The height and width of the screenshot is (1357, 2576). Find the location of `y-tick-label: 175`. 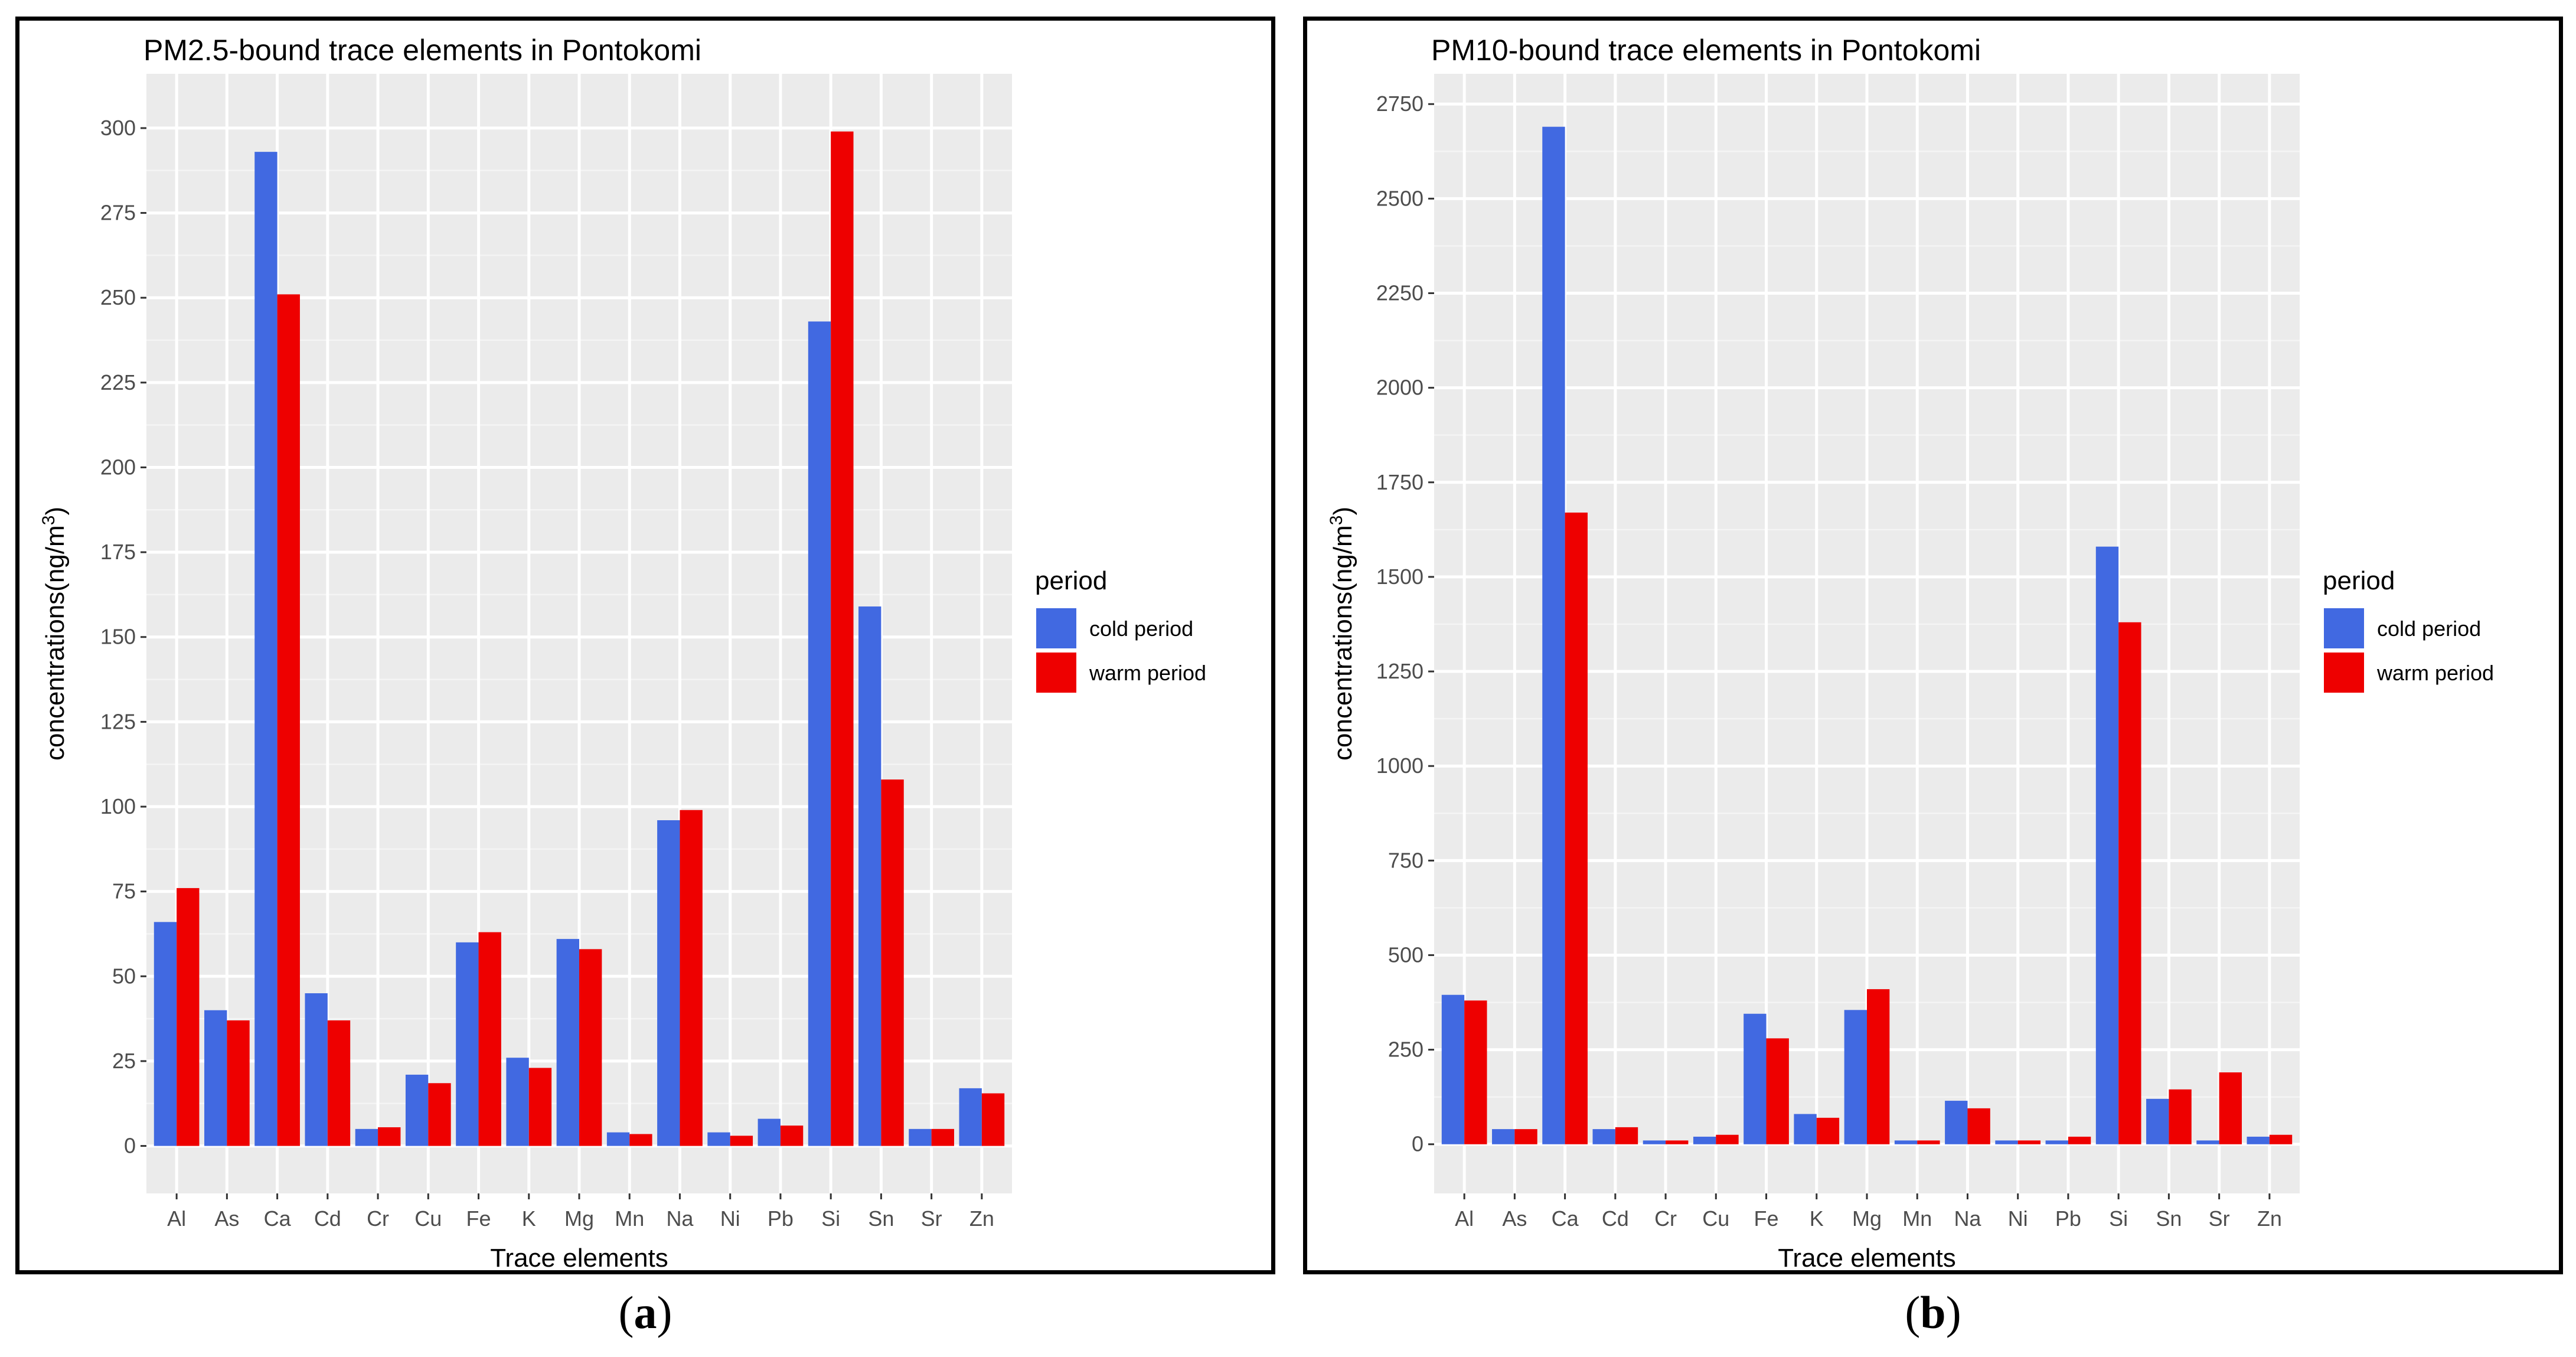

y-tick-label: 175 is located at coordinates (118, 552).